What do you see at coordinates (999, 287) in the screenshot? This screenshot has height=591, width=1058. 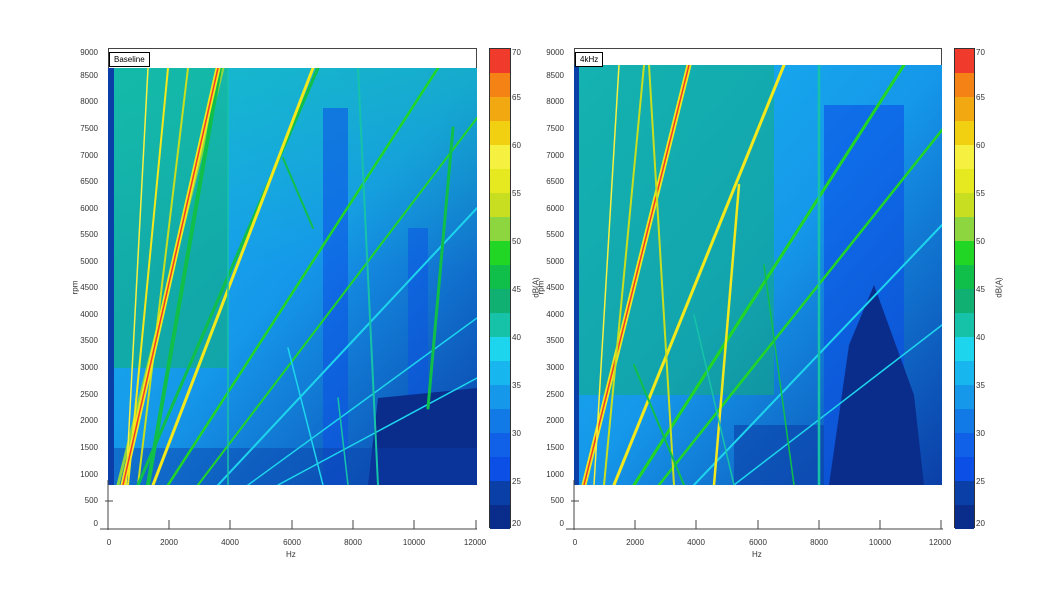 I see `colorbar-label: dB(A)` at bounding box center [999, 287].